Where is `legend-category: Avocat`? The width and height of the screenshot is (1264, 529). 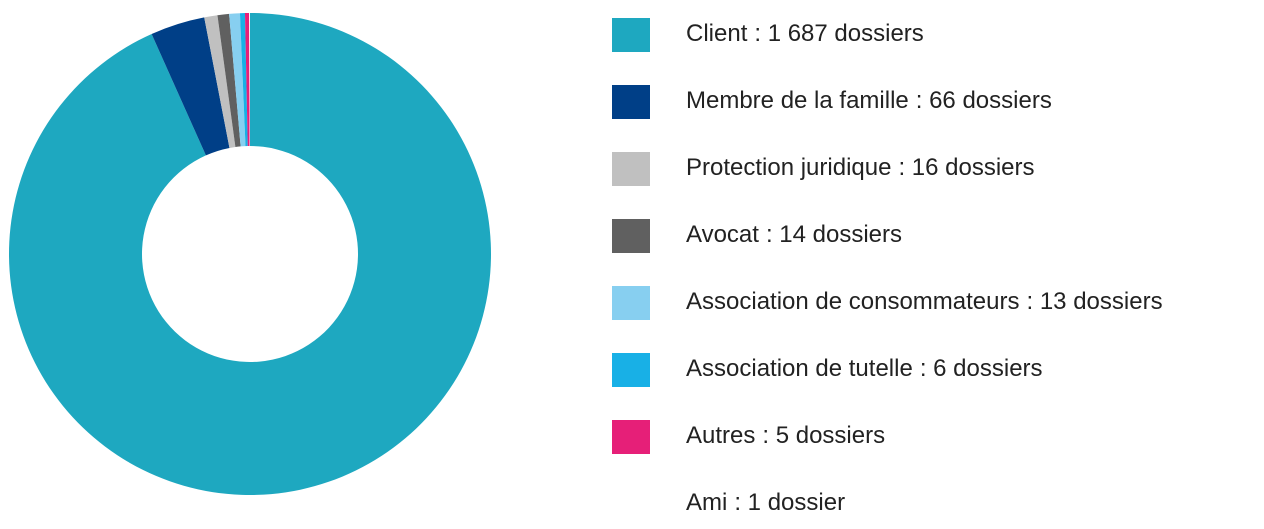 legend-category: Avocat is located at coordinates (722, 234).